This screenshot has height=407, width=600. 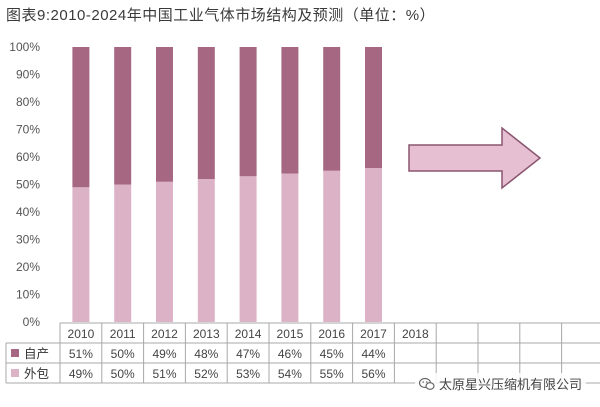 What do you see at coordinates (373, 354) in the screenshot?
I see `table-cell-value: 44%` at bounding box center [373, 354].